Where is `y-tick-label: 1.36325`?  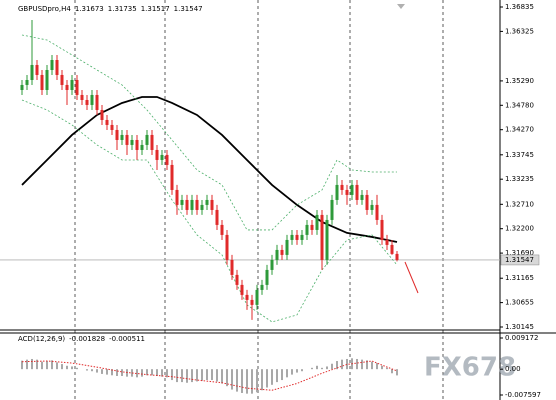 y-tick-label: 1.36325 is located at coordinates (519, 31).